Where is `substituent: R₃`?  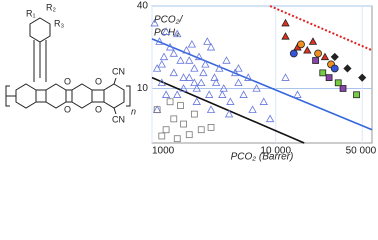 substituent: R₃ is located at coordinates (59, 23).